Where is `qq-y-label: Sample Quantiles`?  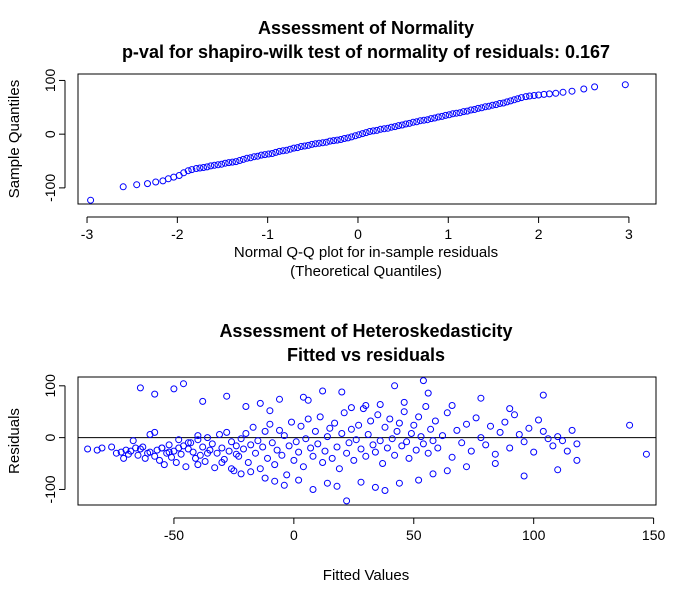 qq-y-label: Sample Quantiles is located at coordinates (14, 139).